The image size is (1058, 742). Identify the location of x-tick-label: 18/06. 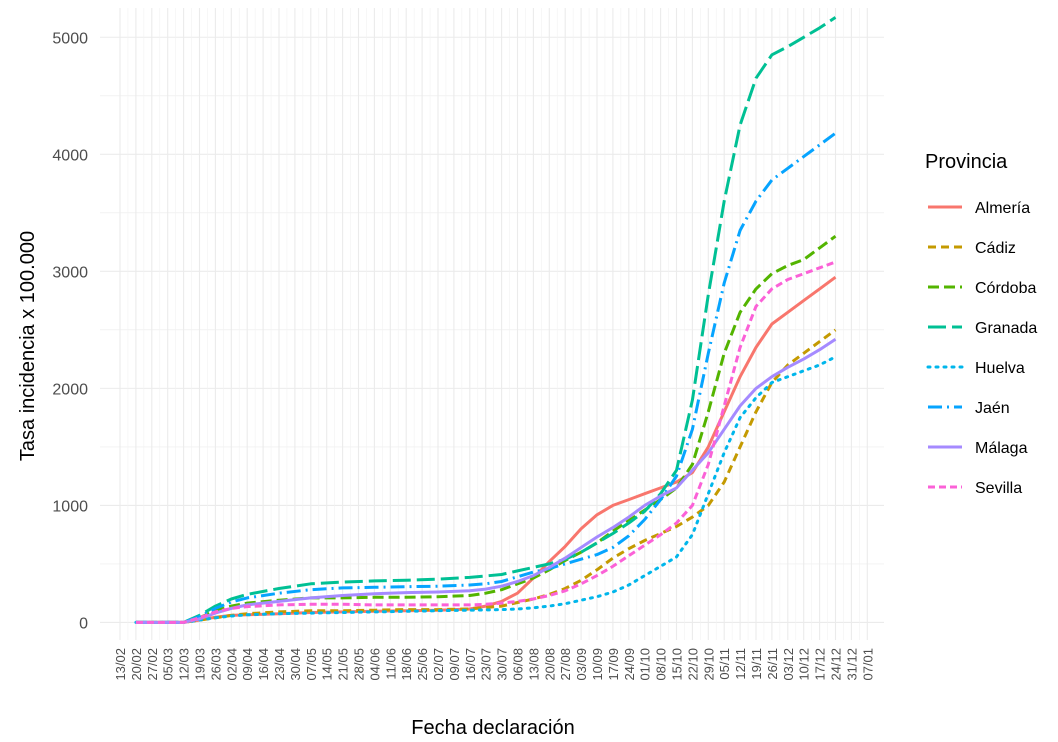
(406, 664).